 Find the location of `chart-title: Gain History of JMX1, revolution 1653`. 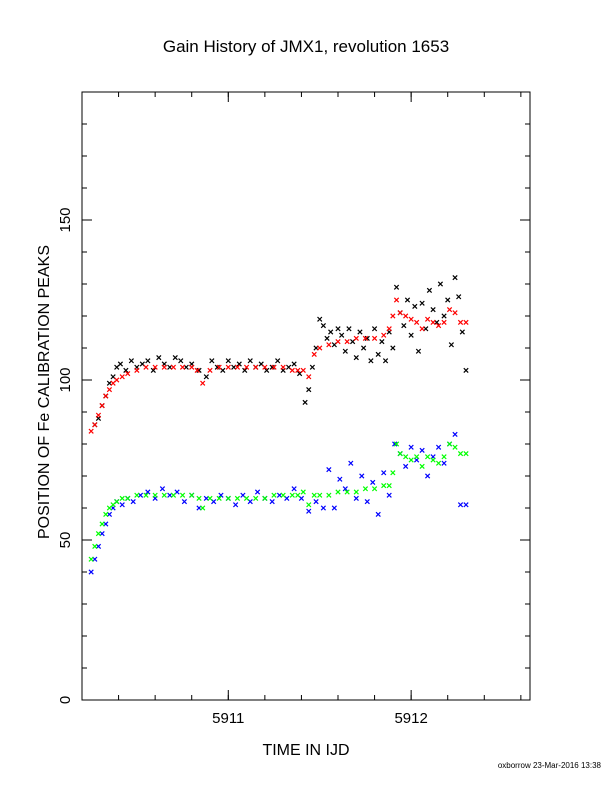

chart-title: Gain History of JMX1, revolution 1653 is located at coordinates (306, 46).